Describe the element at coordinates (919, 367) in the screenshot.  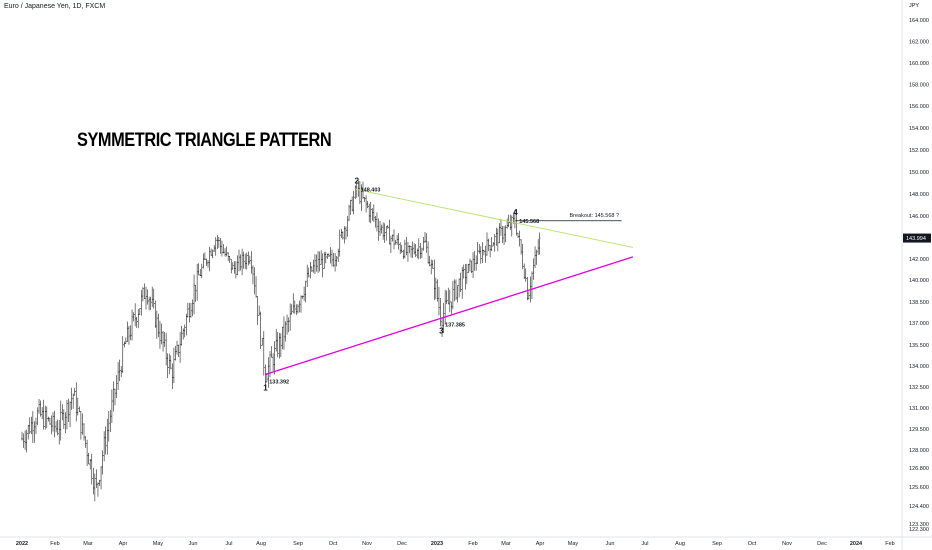
I see `y-tick-label: 134.000` at that location.